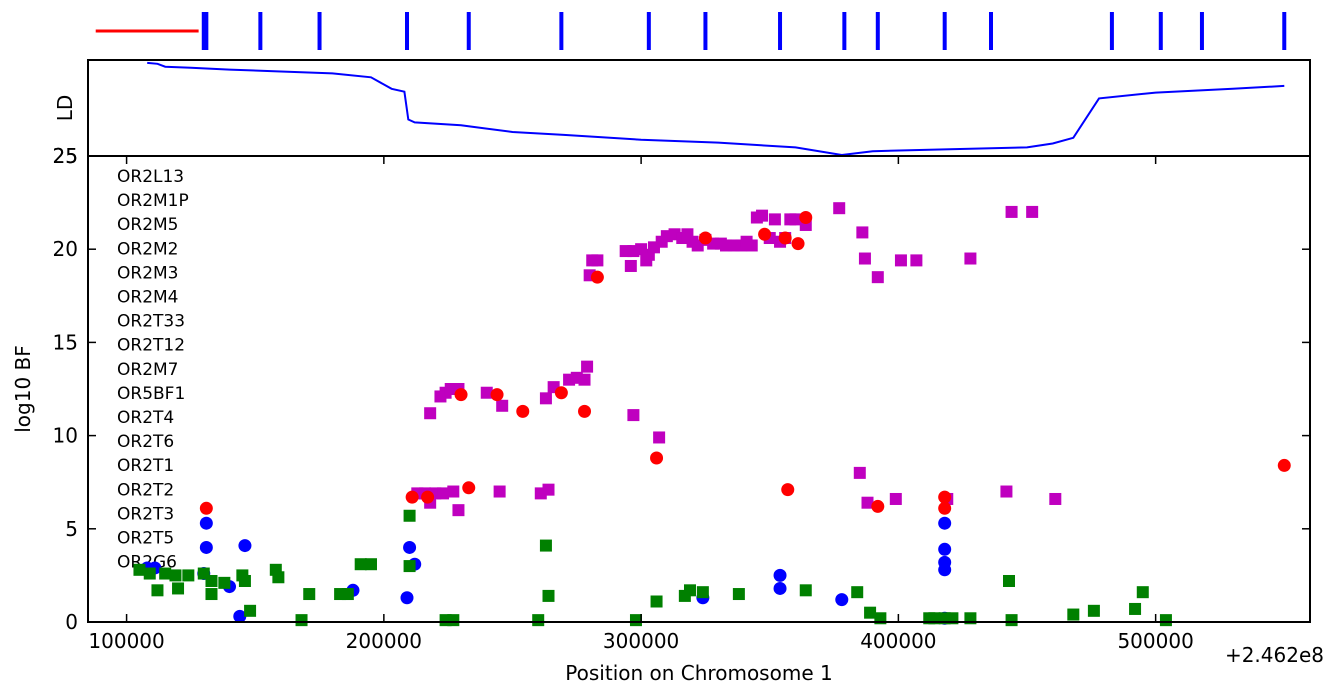 The width and height of the screenshot is (1336, 689). Describe the element at coordinates (691, 31) in the screenshot. I see `snp-marker-track` at that location.